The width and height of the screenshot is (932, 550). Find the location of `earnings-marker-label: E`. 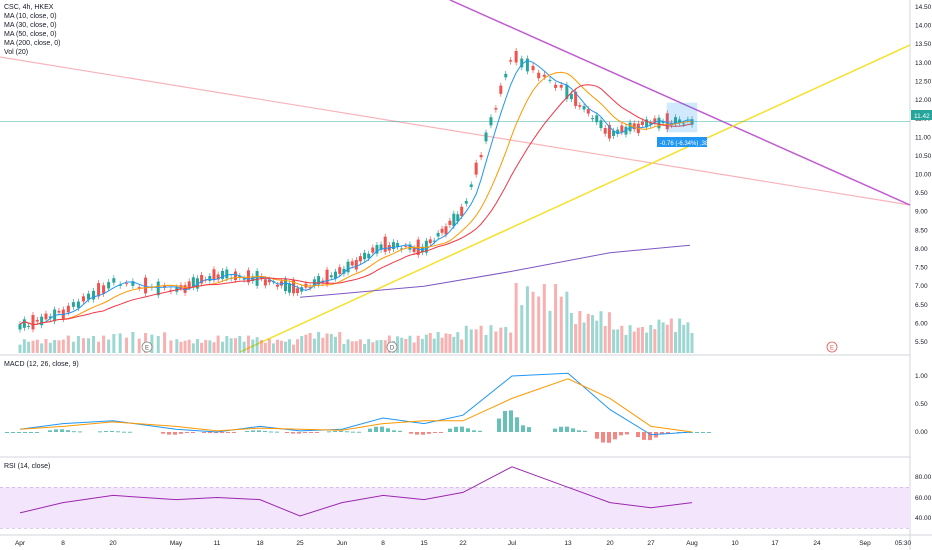

earnings-marker-label: E is located at coordinates (147, 349).